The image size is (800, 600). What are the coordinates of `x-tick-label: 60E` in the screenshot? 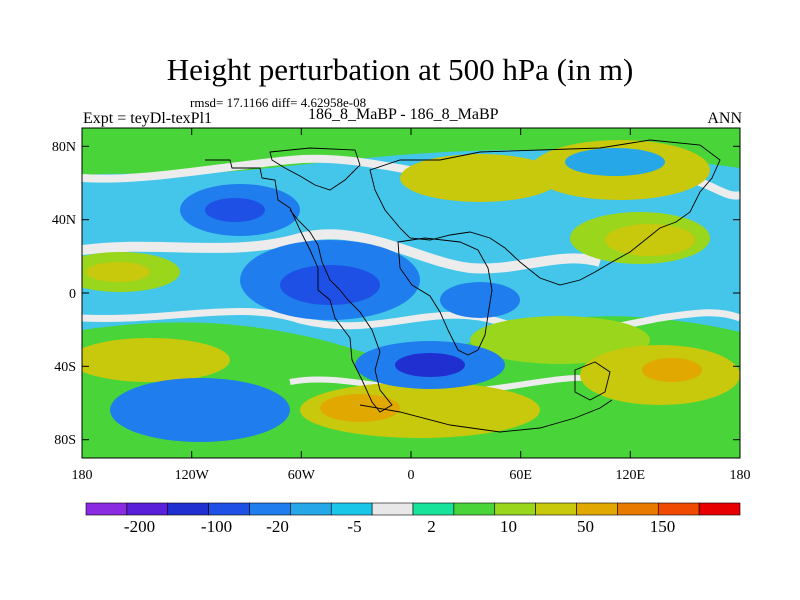 It's located at (520, 475).